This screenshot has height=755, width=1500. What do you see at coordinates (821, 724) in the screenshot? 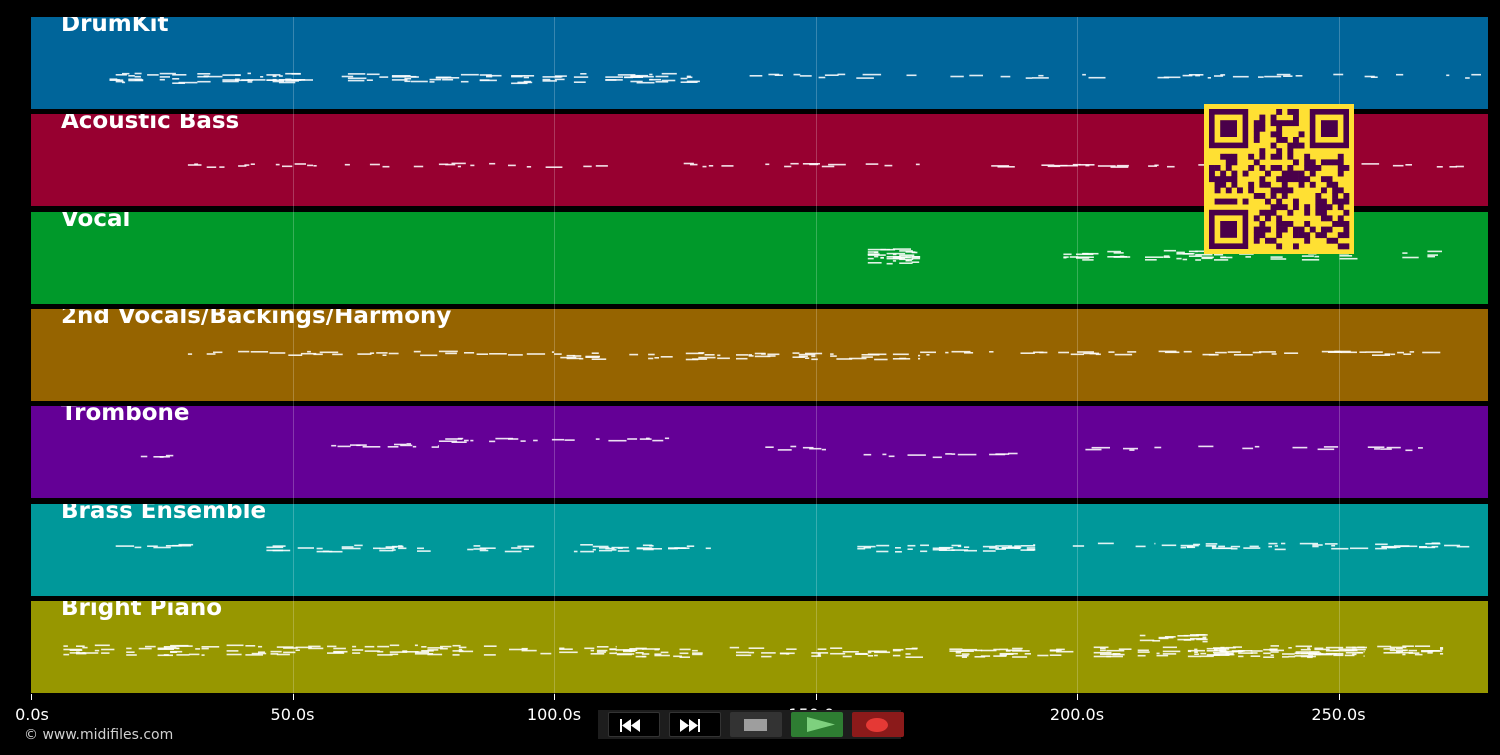
I see `play-icon` at bounding box center [821, 724].